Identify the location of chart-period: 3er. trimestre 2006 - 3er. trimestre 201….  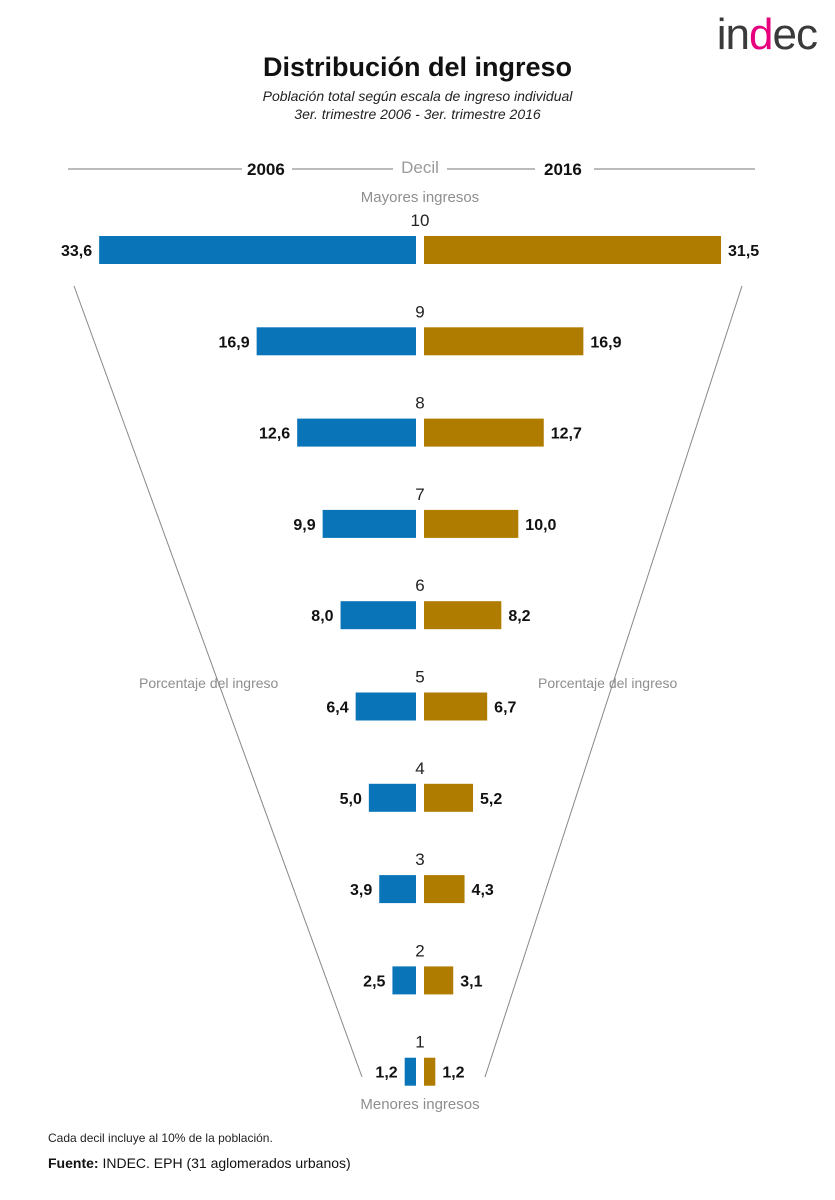
(417, 114).